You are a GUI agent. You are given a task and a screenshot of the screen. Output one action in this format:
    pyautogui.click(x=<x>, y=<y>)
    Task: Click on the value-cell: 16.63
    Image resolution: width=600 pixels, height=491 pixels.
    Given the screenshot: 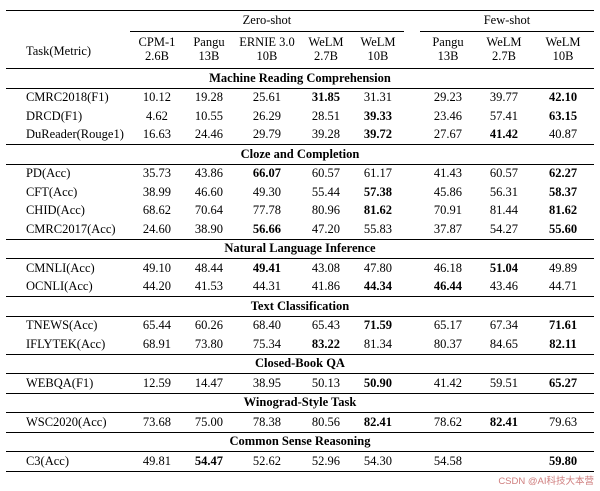 What is the action you would take?
    pyautogui.click(x=157, y=134)
    